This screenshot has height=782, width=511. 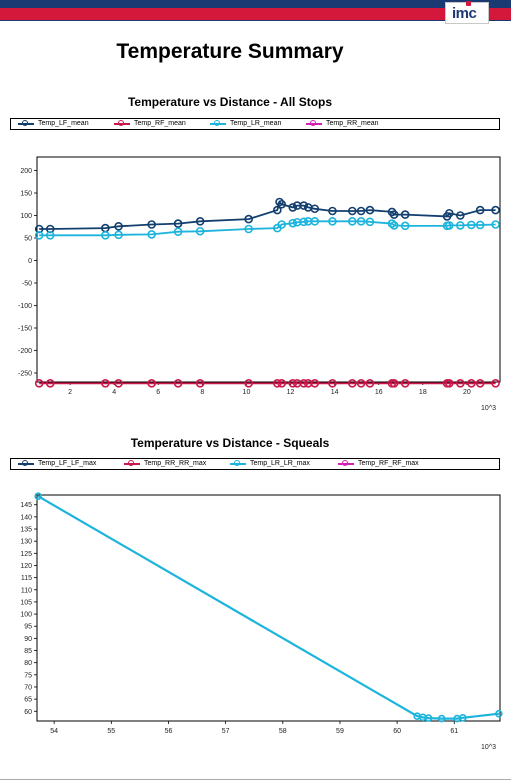 I want to click on imc-logo: imc, so click(x=467, y=12).